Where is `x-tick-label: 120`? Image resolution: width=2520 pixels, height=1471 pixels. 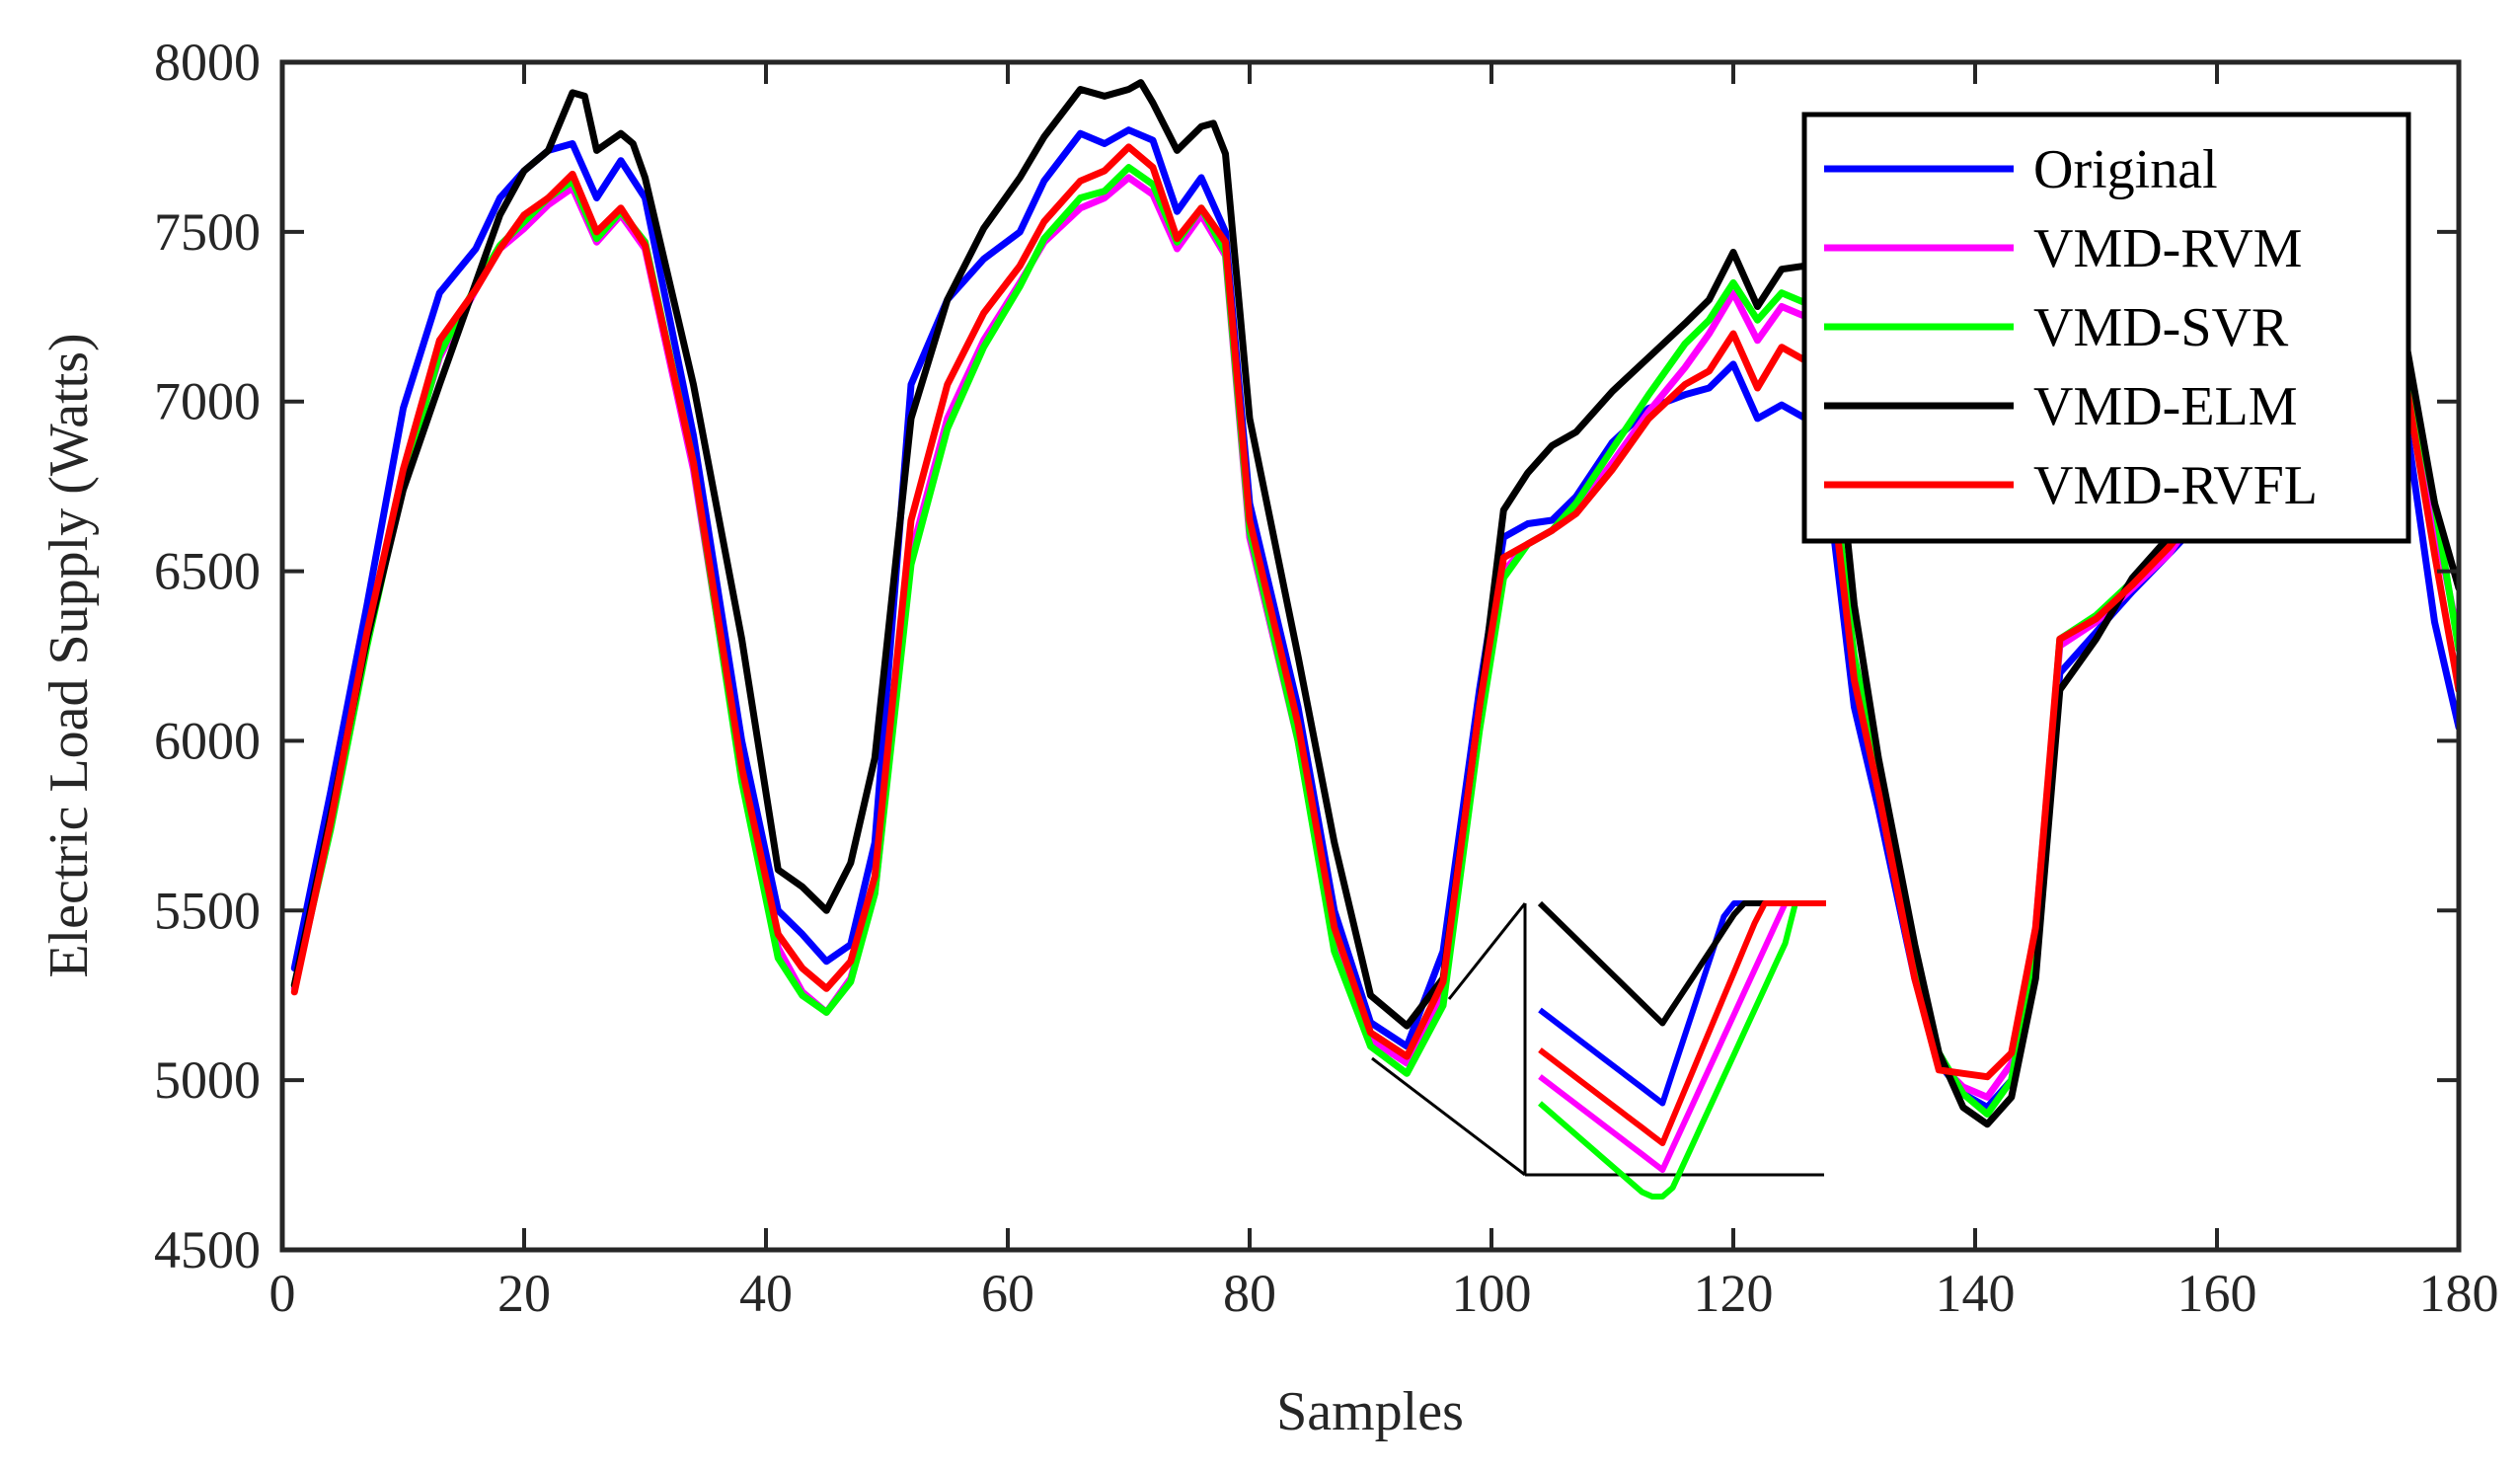
x-tick-label: 120 is located at coordinates (1734, 1293).